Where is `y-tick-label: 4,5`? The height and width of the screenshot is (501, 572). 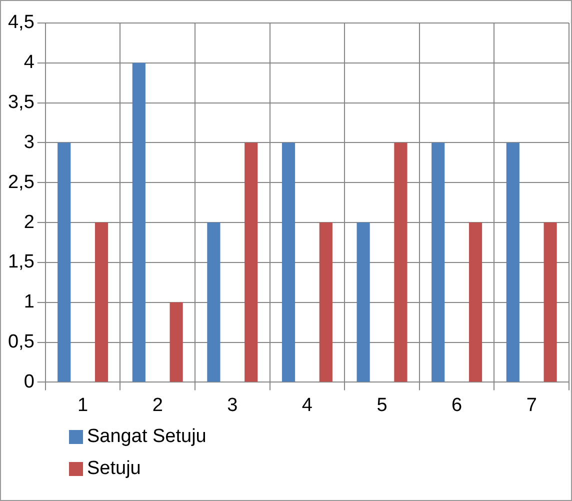
y-tick-label: 4,5 is located at coordinates (21, 23).